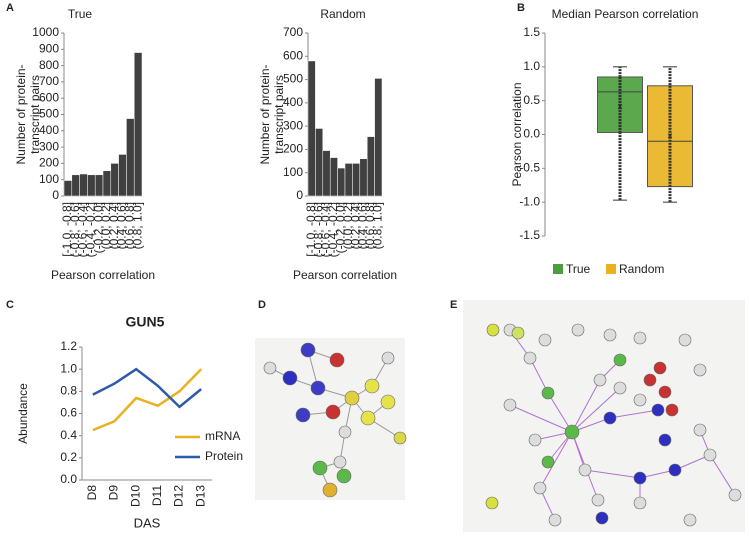 Image resolution: width=749 pixels, height=540 pixels. I want to click on chart-title: GUN5, so click(145, 322).